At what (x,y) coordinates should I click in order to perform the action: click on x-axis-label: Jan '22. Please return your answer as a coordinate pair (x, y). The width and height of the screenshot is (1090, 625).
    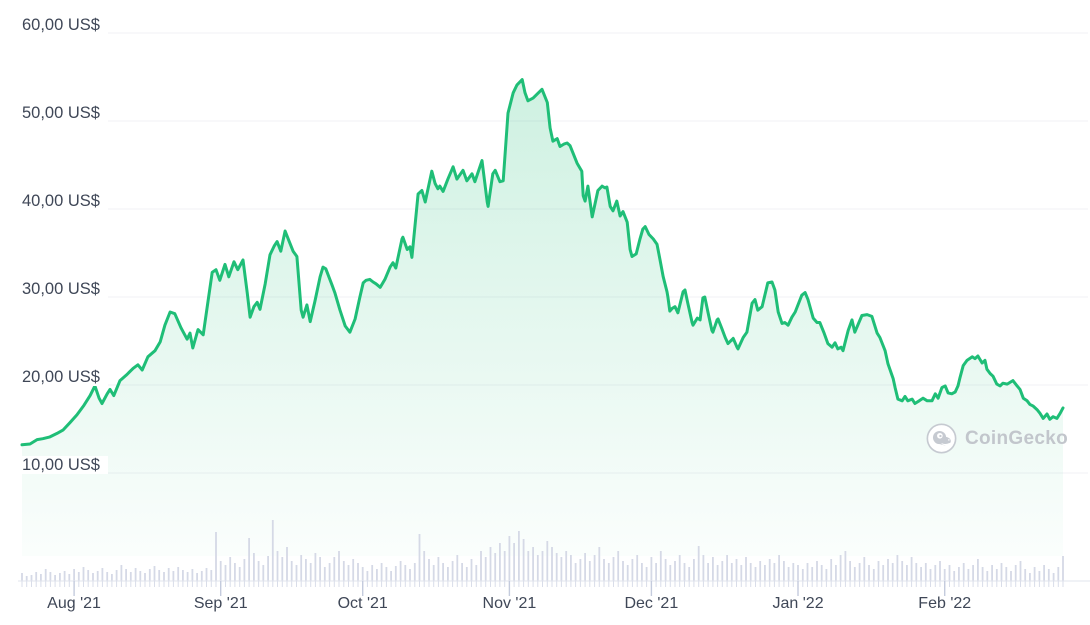
    Looking at the image, I should click on (798, 603).